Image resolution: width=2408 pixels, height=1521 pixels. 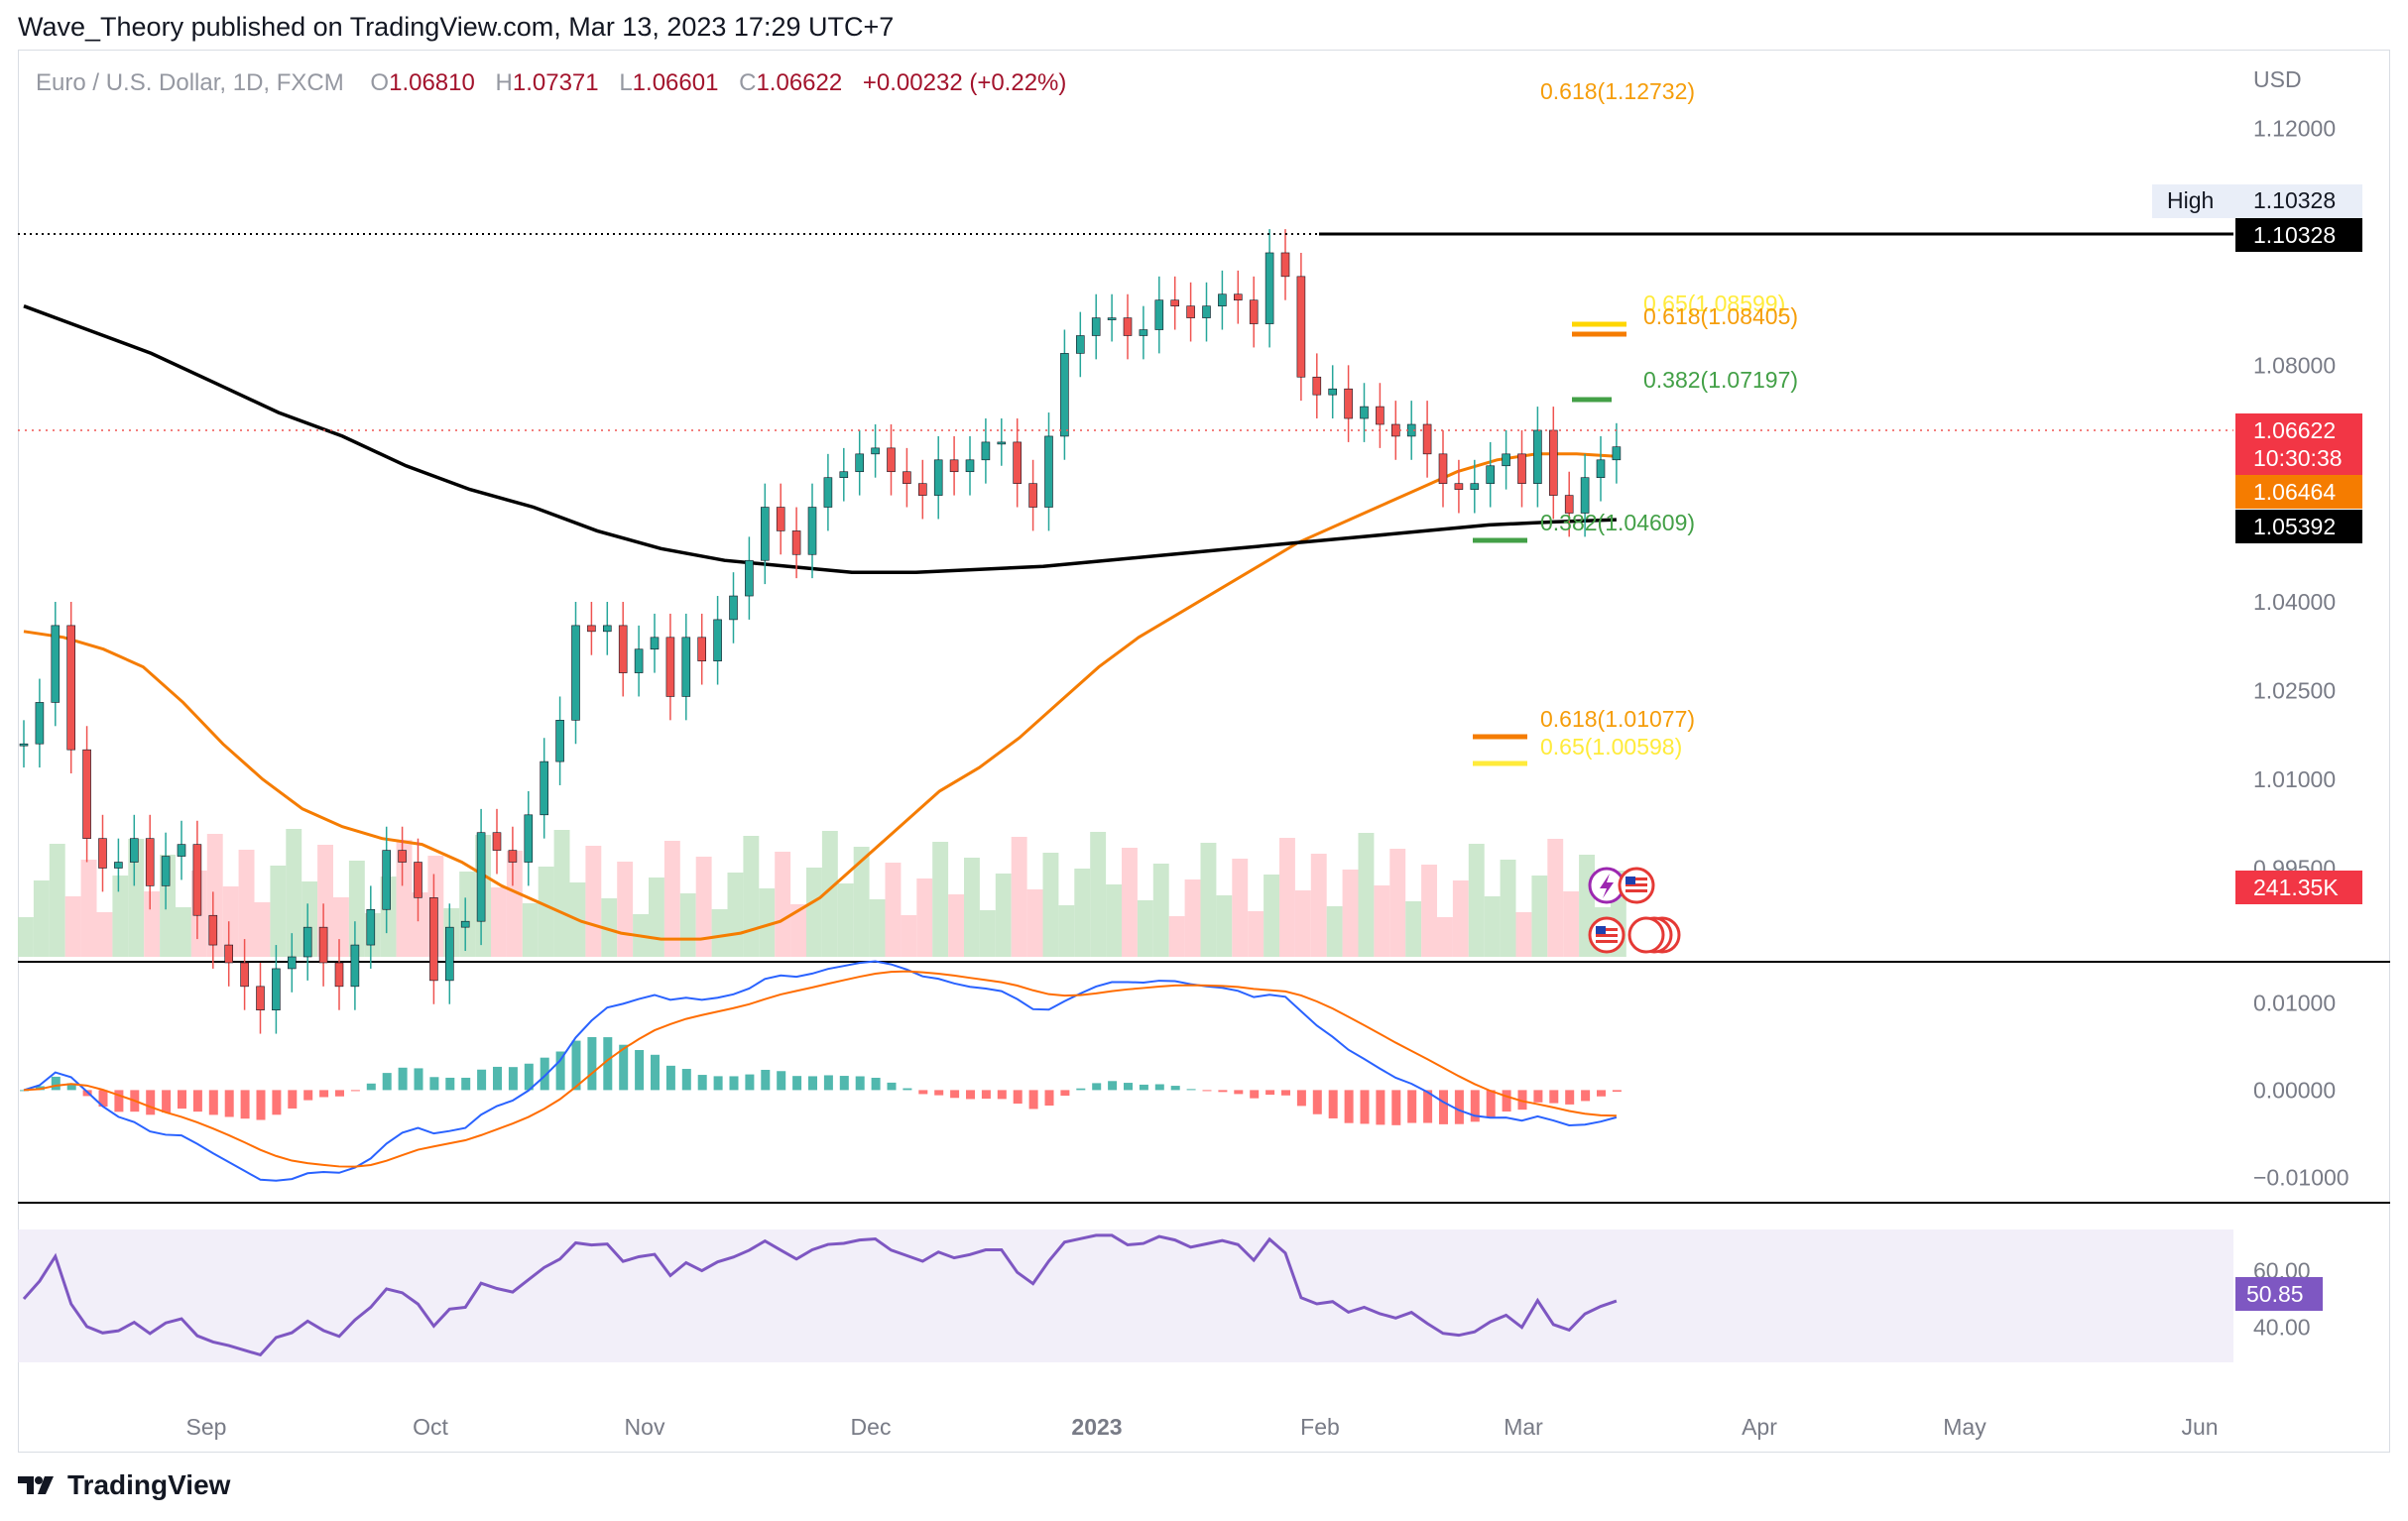 I want to click on symbol-name: Euro / U.S. Dollar, 1D, FXCM, so click(x=190, y=82).